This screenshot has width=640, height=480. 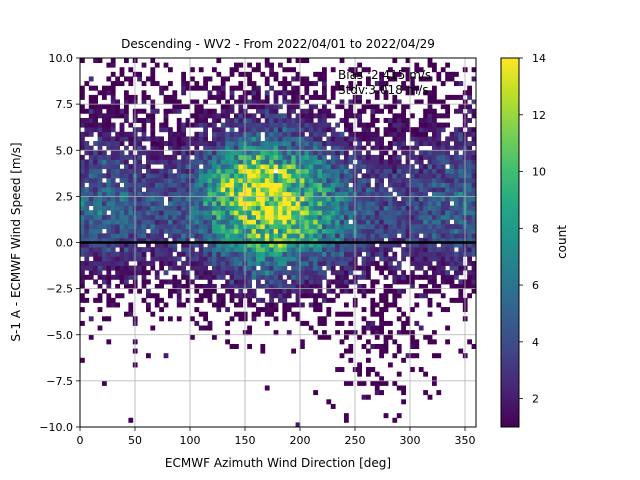 What do you see at coordinates (59, 289) in the screenshot?
I see `y-tick-label: −2.5` at bounding box center [59, 289].